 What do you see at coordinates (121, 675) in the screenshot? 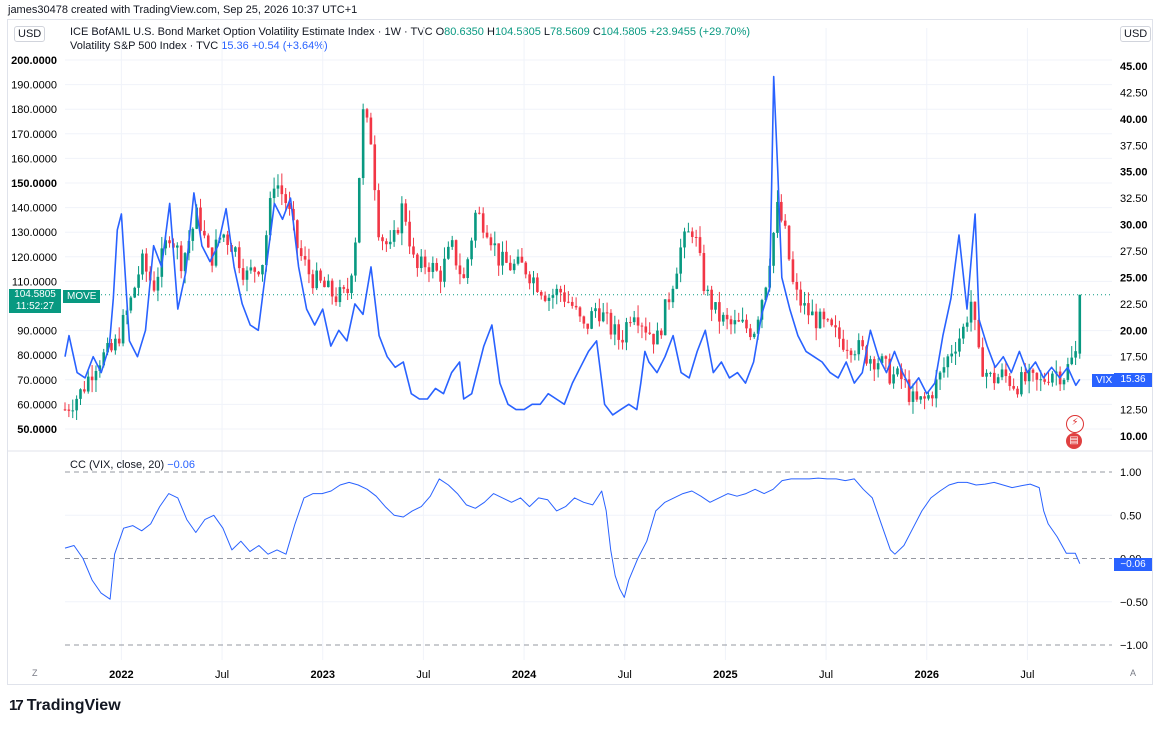
I see `x-tick-label: 2022` at bounding box center [121, 675].